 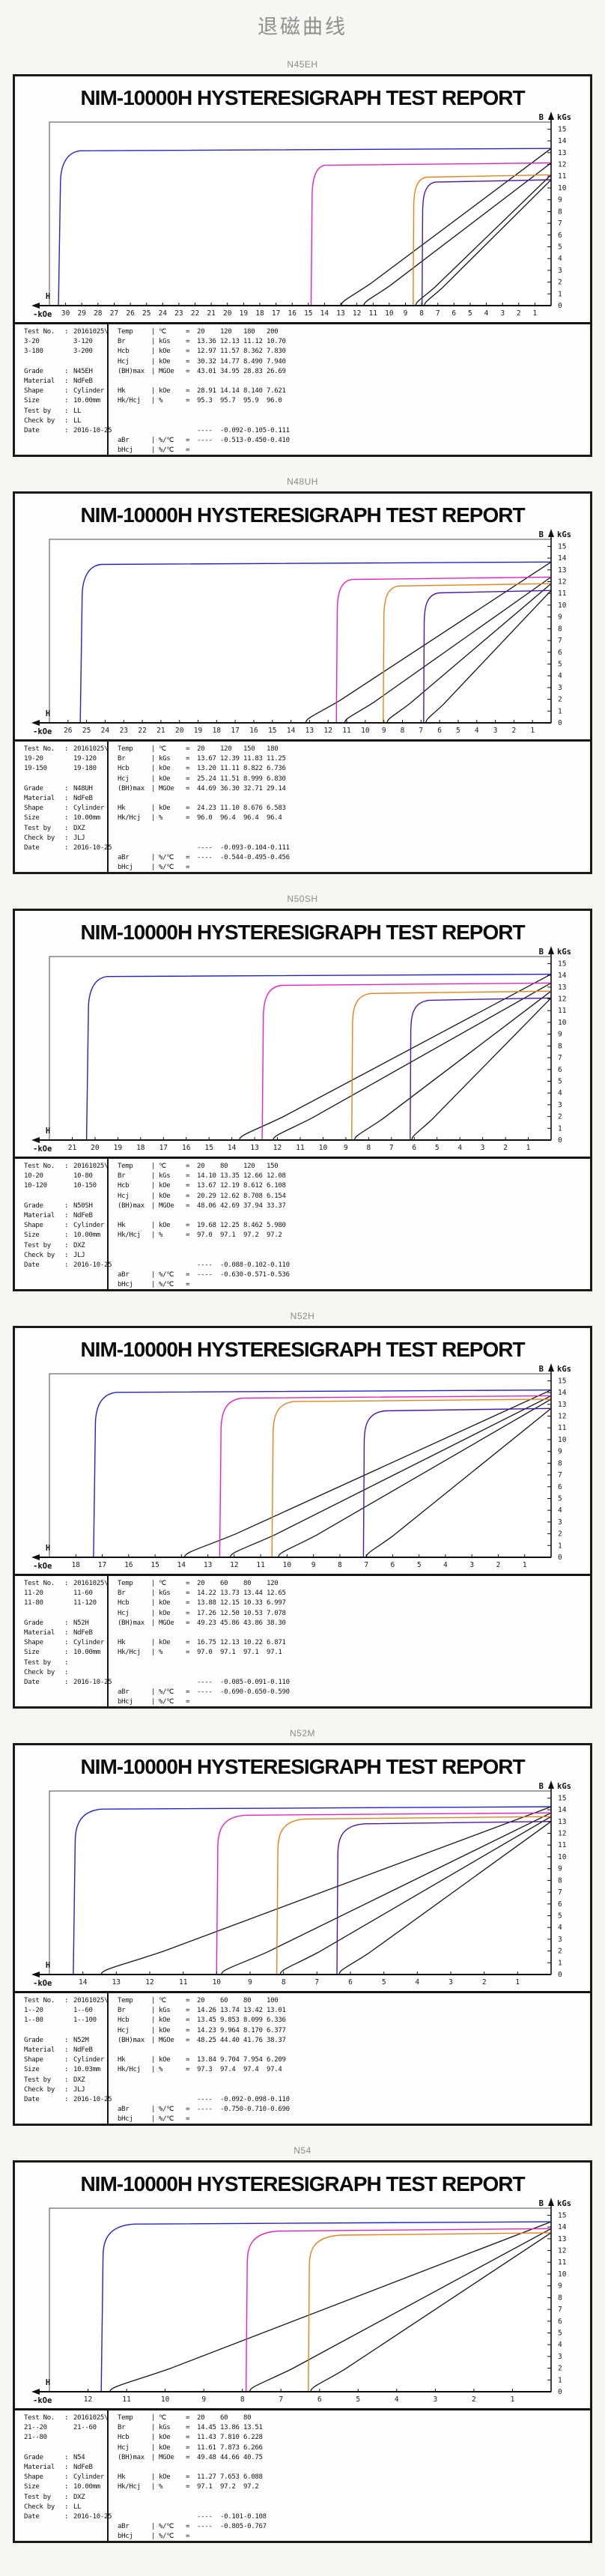 I want to click on measurement-value: 14.22, so click(x=206, y=1593).